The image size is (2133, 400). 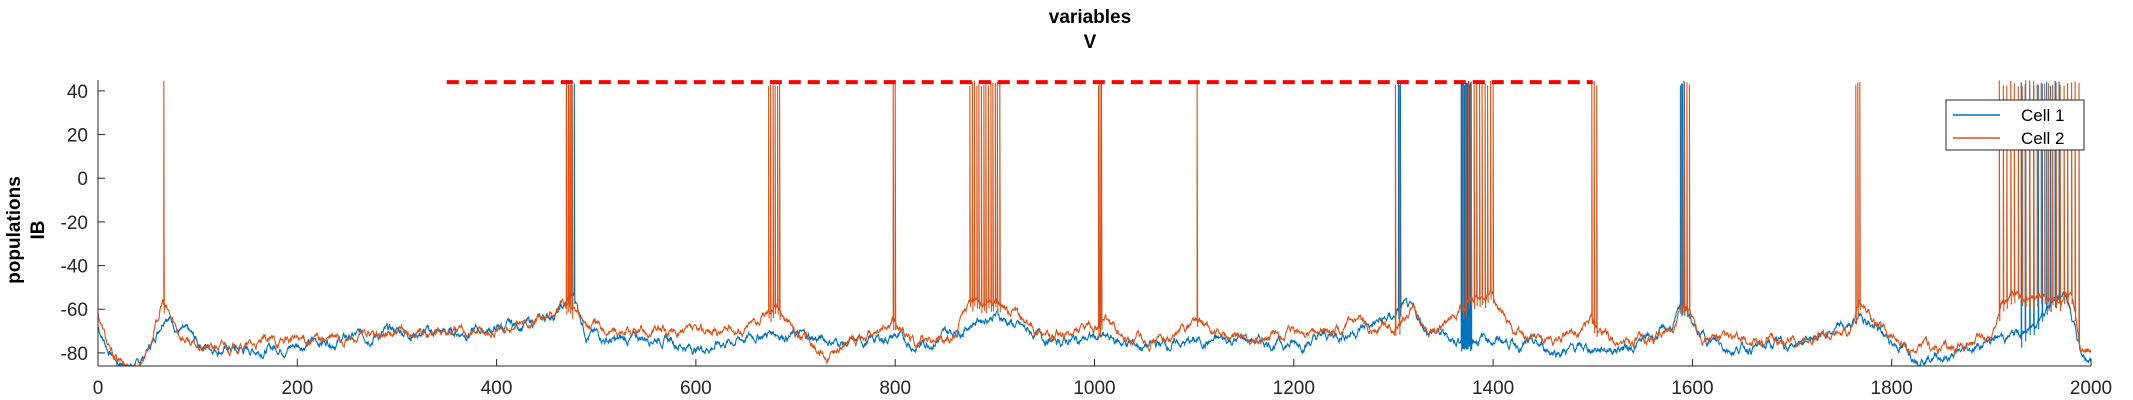 What do you see at coordinates (38, 230) in the screenshot?
I see `y-axis-label-line-2: IB` at bounding box center [38, 230].